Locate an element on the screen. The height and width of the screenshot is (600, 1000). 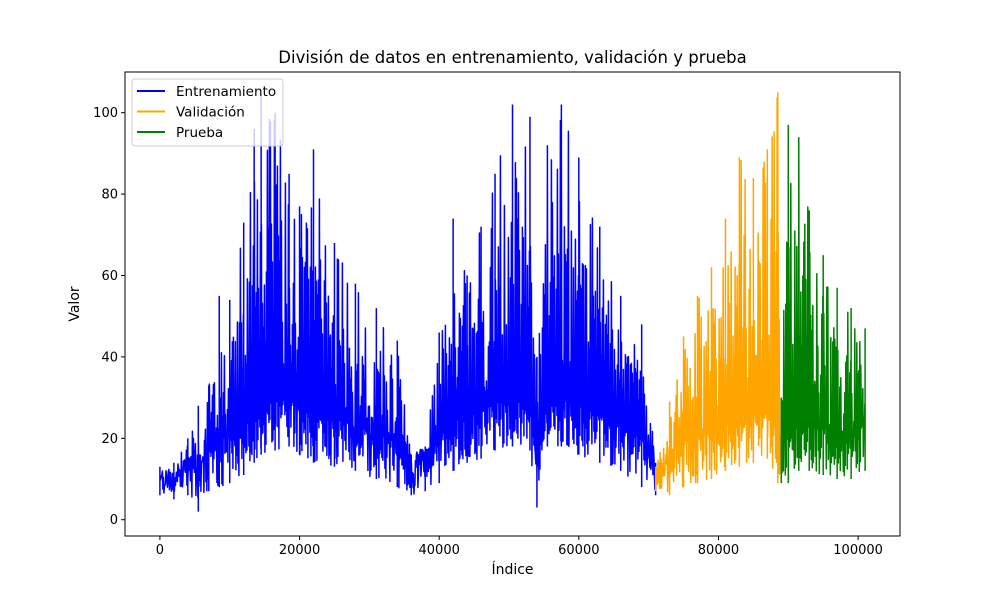
y-axis-label: Valor is located at coordinates (75, 304).